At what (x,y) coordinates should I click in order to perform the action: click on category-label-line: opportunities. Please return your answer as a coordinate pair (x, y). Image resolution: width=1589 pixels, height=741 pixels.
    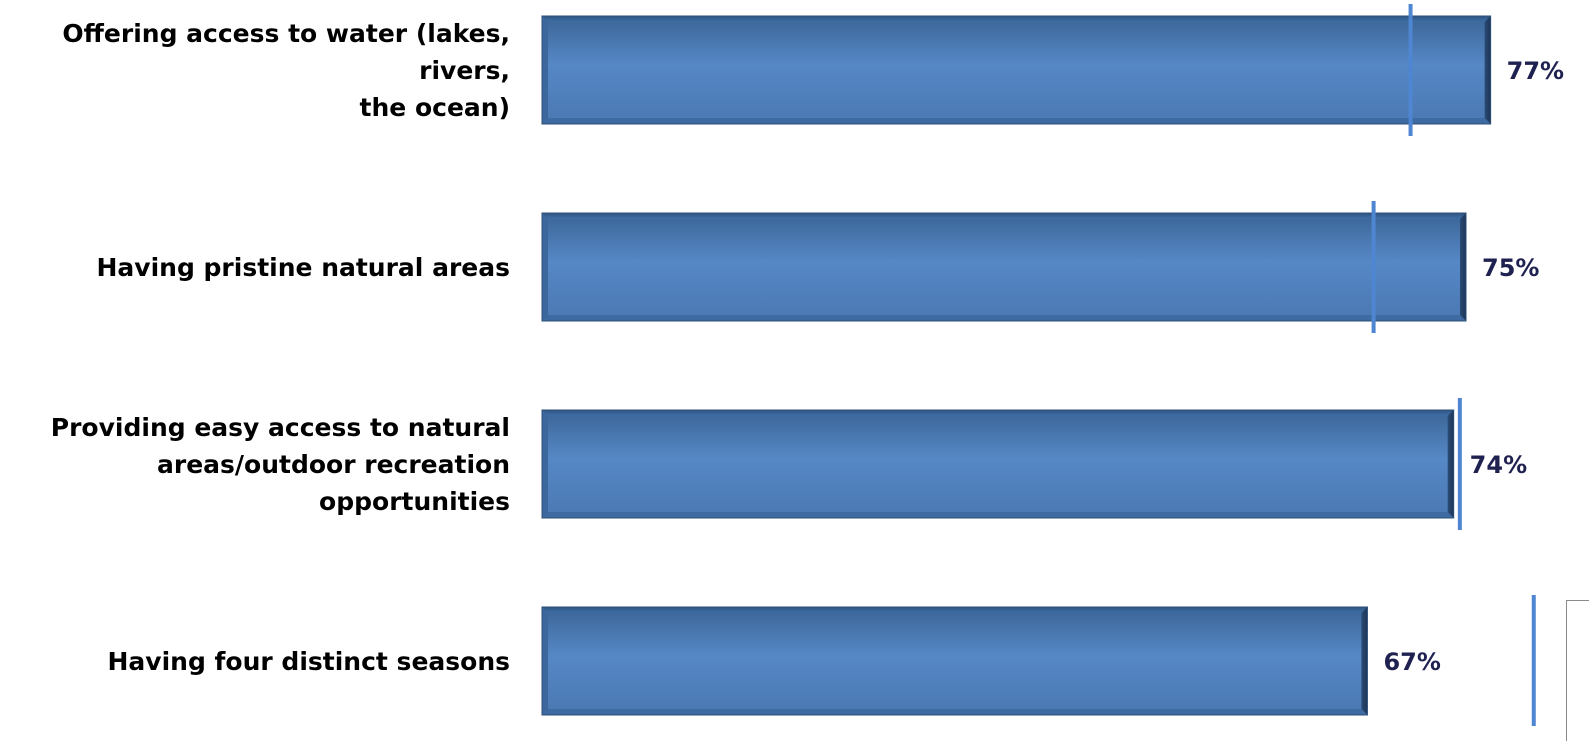
    Looking at the image, I should click on (414, 501).